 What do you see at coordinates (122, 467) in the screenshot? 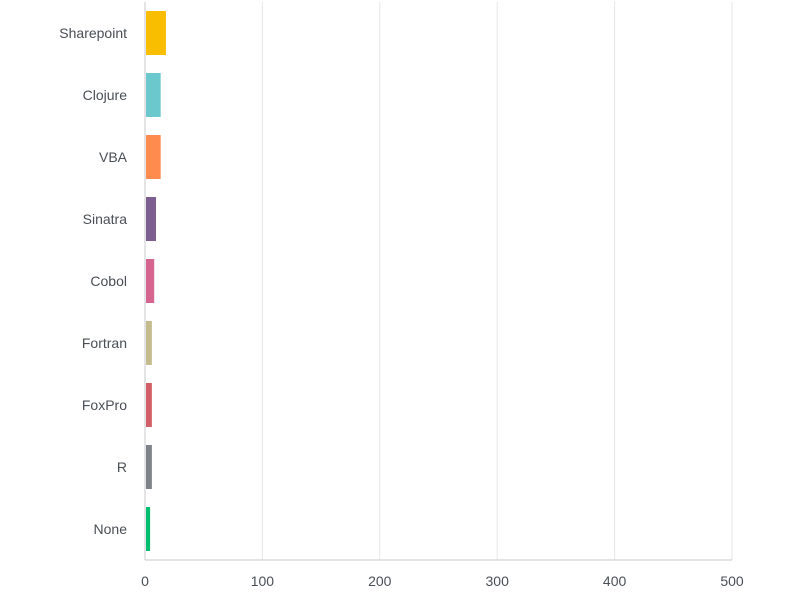
I see `category-label: R` at bounding box center [122, 467].